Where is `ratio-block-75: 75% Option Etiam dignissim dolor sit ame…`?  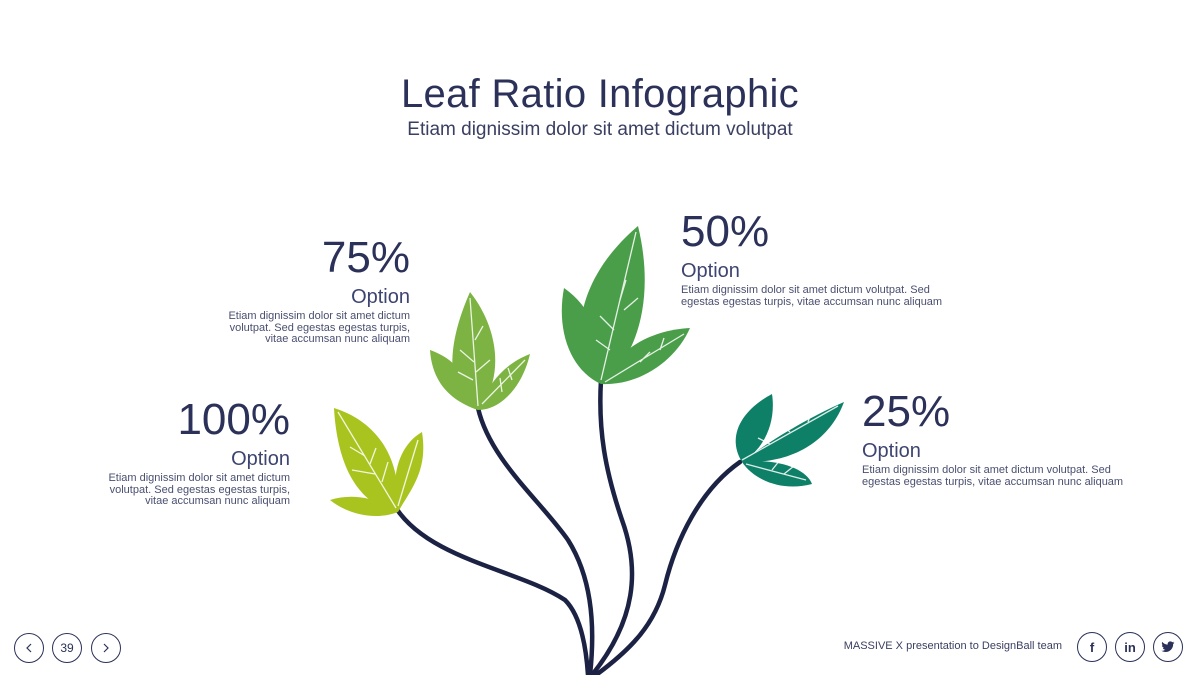 ratio-block-75: 75% Option Etiam dignissim dolor sit ame… is located at coordinates (295, 291).